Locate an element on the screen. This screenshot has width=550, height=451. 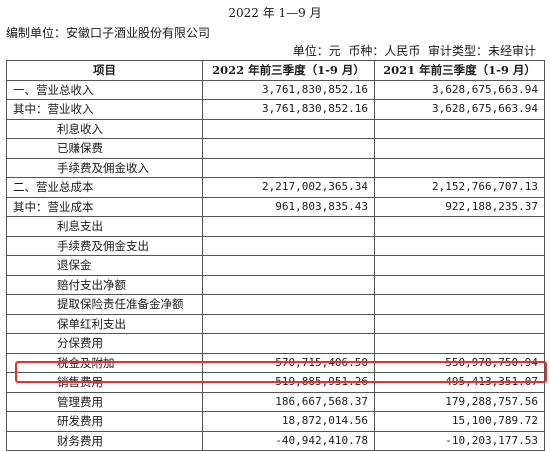
table-row: 研发费用 18,872,014.56 15,100,789.72 is located at coordinates (275, 421).